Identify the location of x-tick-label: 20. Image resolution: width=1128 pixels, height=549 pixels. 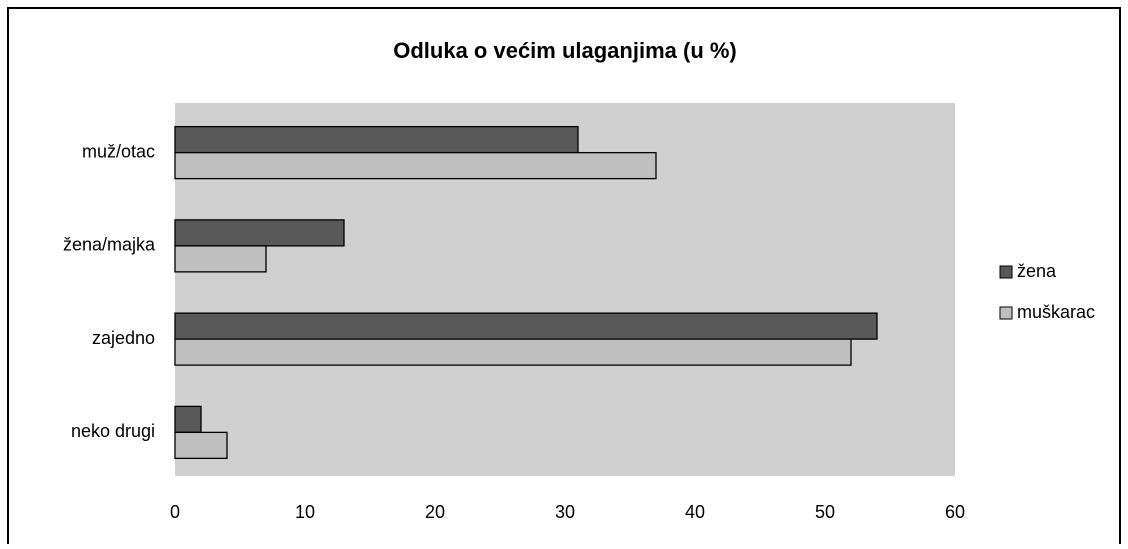
(435, 512).